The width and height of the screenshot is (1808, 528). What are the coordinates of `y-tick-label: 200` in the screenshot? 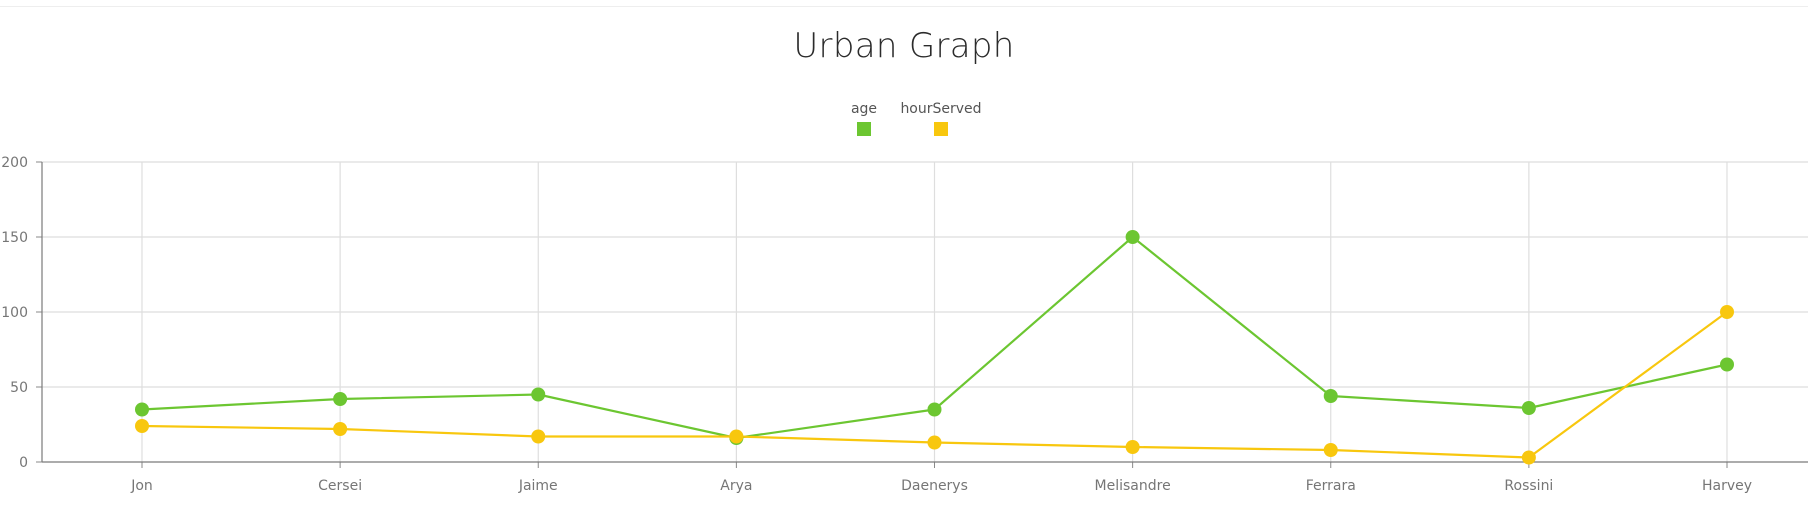 It's located at (14, 163).